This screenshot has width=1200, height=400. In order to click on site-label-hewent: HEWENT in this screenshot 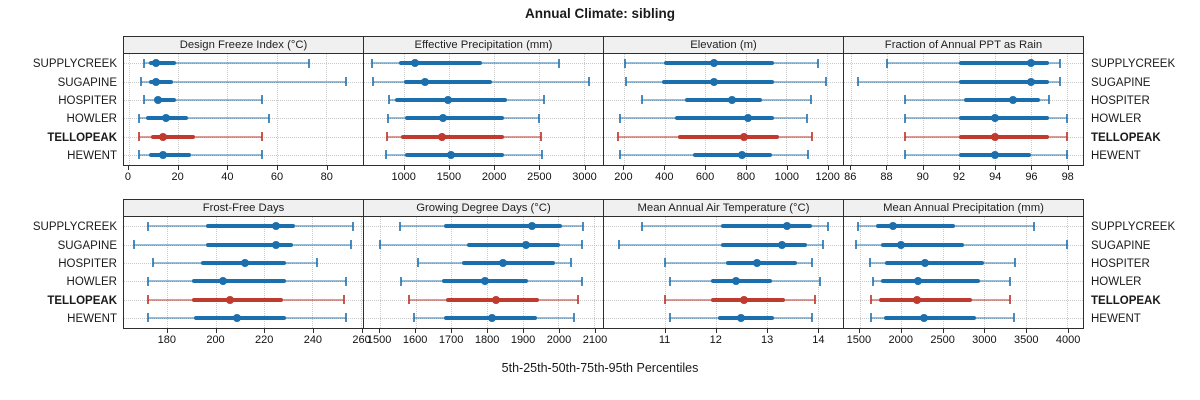, I will do `click(1116, 155)`.